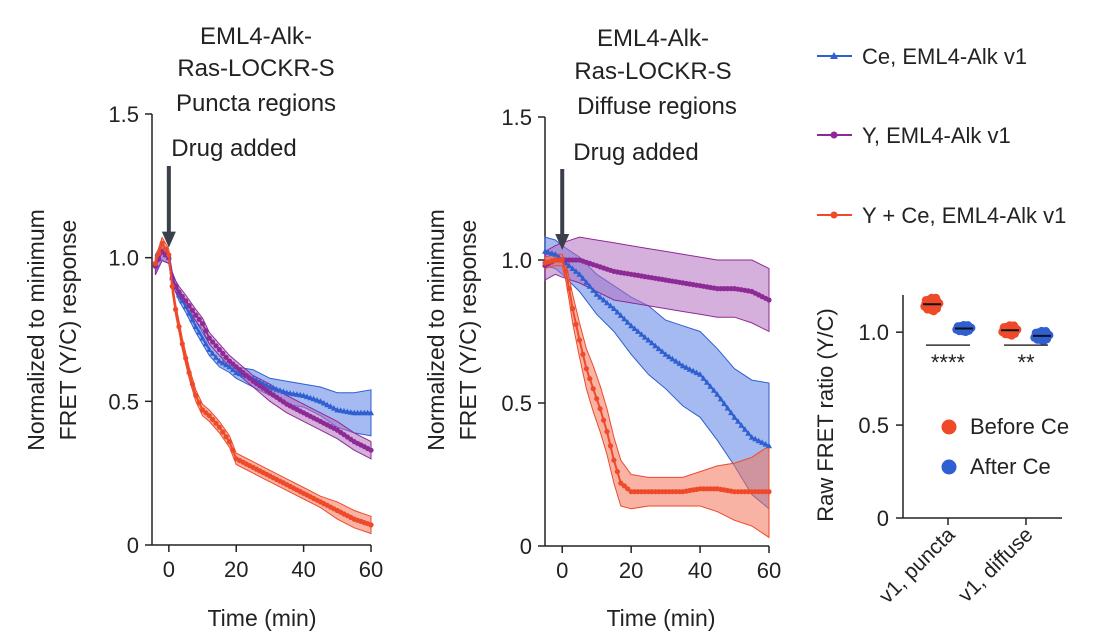  I want to click on panel-puncta-xlabel: Time (min), so click(261, 618).